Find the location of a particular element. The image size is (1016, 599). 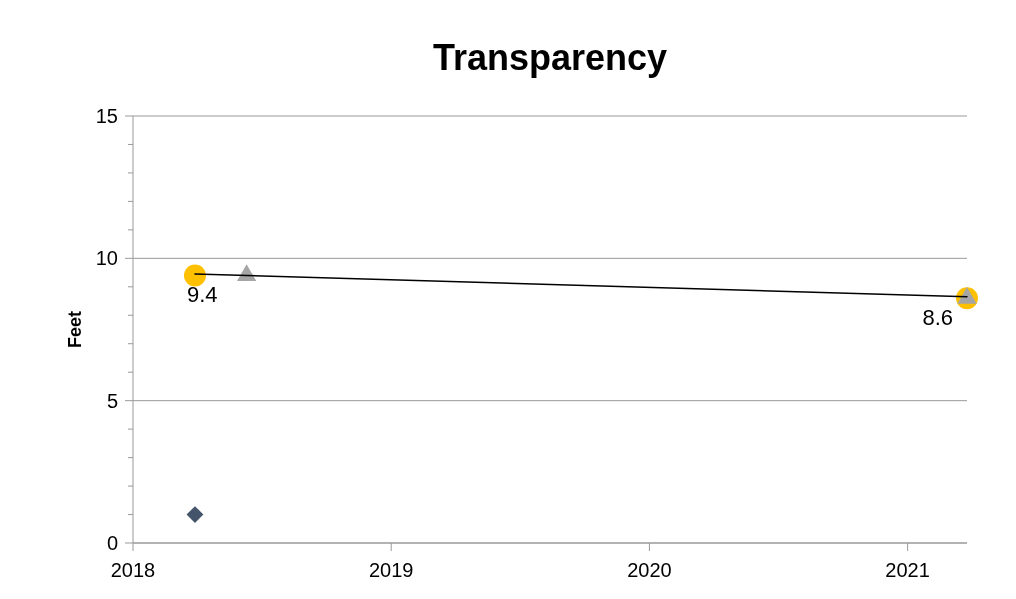

x-tick-label: 2020 is located at coordinates (649, 570).